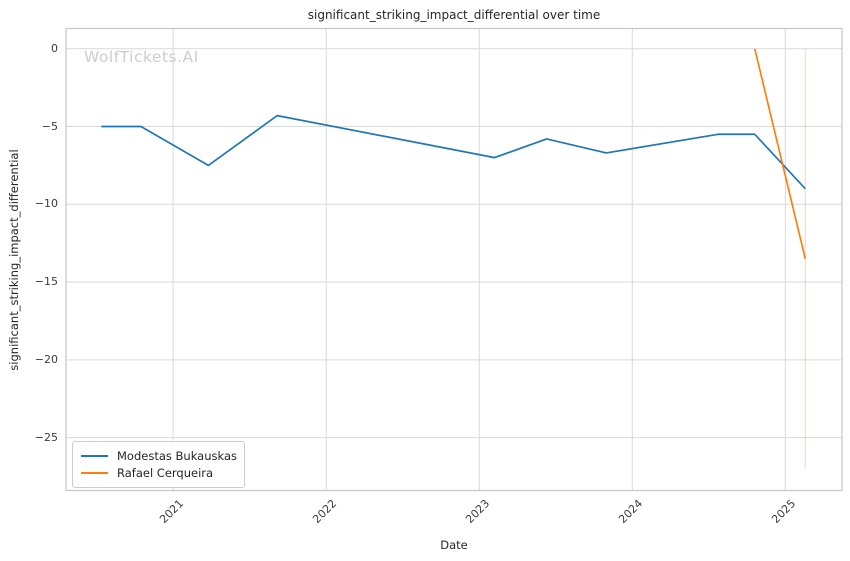 The height and width of the screenshot is (561, 850). Describe the element at coordinates (141, 57) in the screenshot. I see `watermark: WolfTickets.AI` at that location.